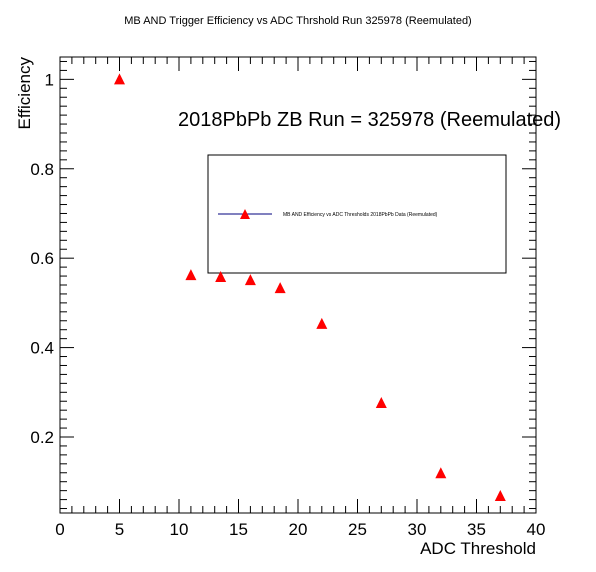  I want to click on y-axis-tick-labels: 0.2 0.4 0.6 0.8 1, so click(42, 258).